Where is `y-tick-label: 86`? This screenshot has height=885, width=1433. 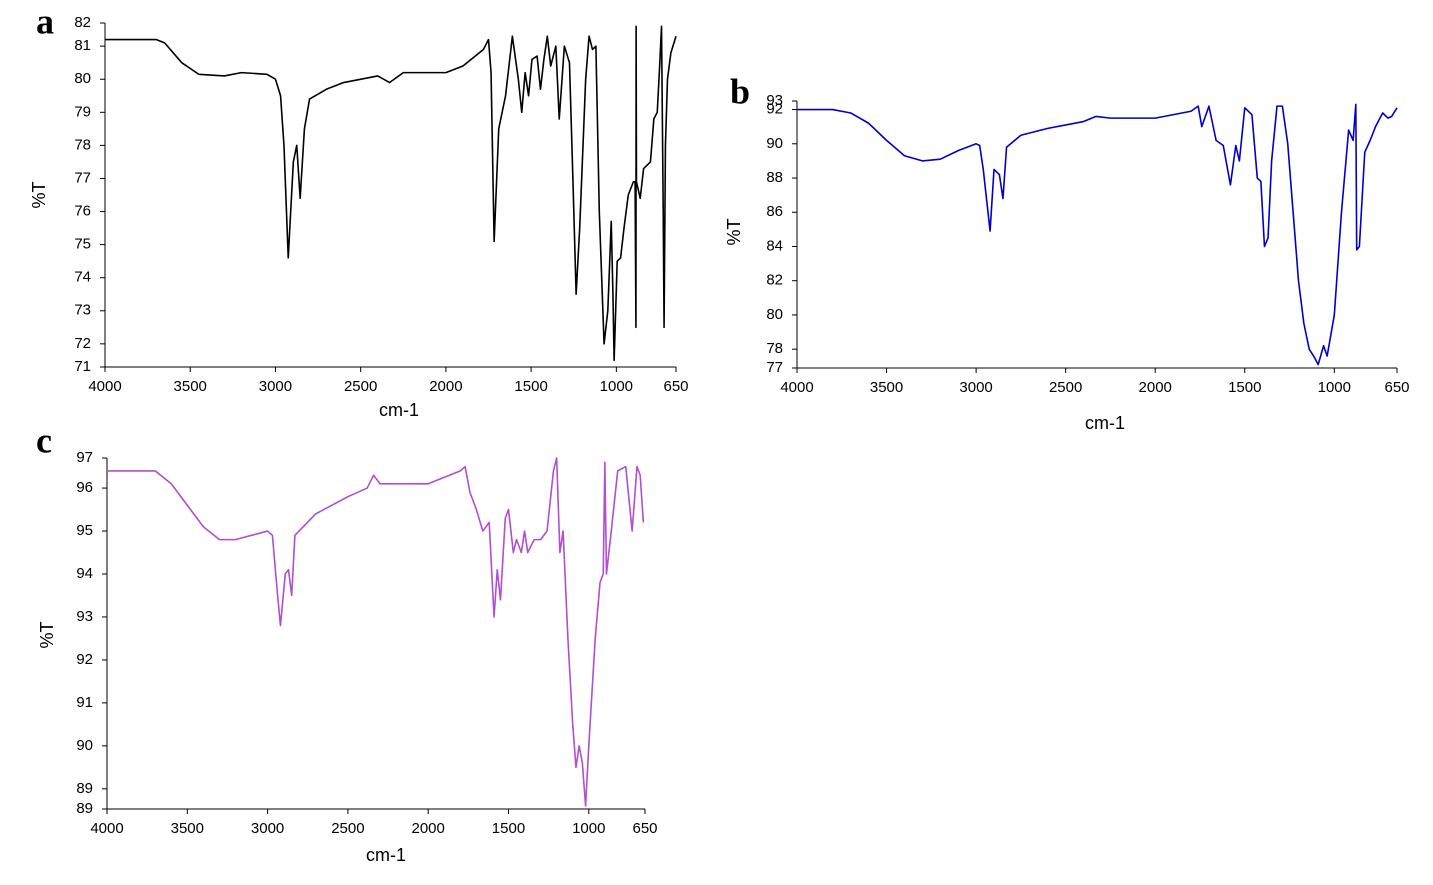
y-tick-label: 86 is located at coordinates (774, 211).